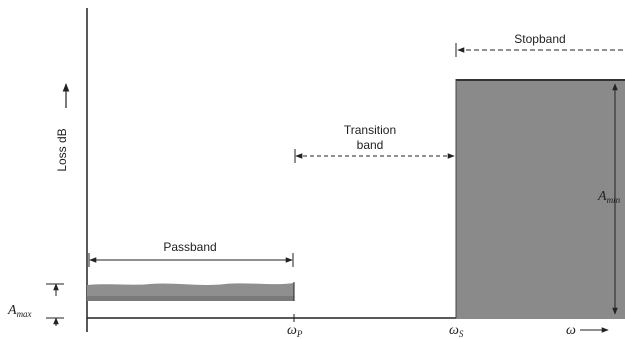  What do you see at coordinates (190, 298) in the screenshot?
I see `passband-bottom-edge` at bounding box center [190, 298].